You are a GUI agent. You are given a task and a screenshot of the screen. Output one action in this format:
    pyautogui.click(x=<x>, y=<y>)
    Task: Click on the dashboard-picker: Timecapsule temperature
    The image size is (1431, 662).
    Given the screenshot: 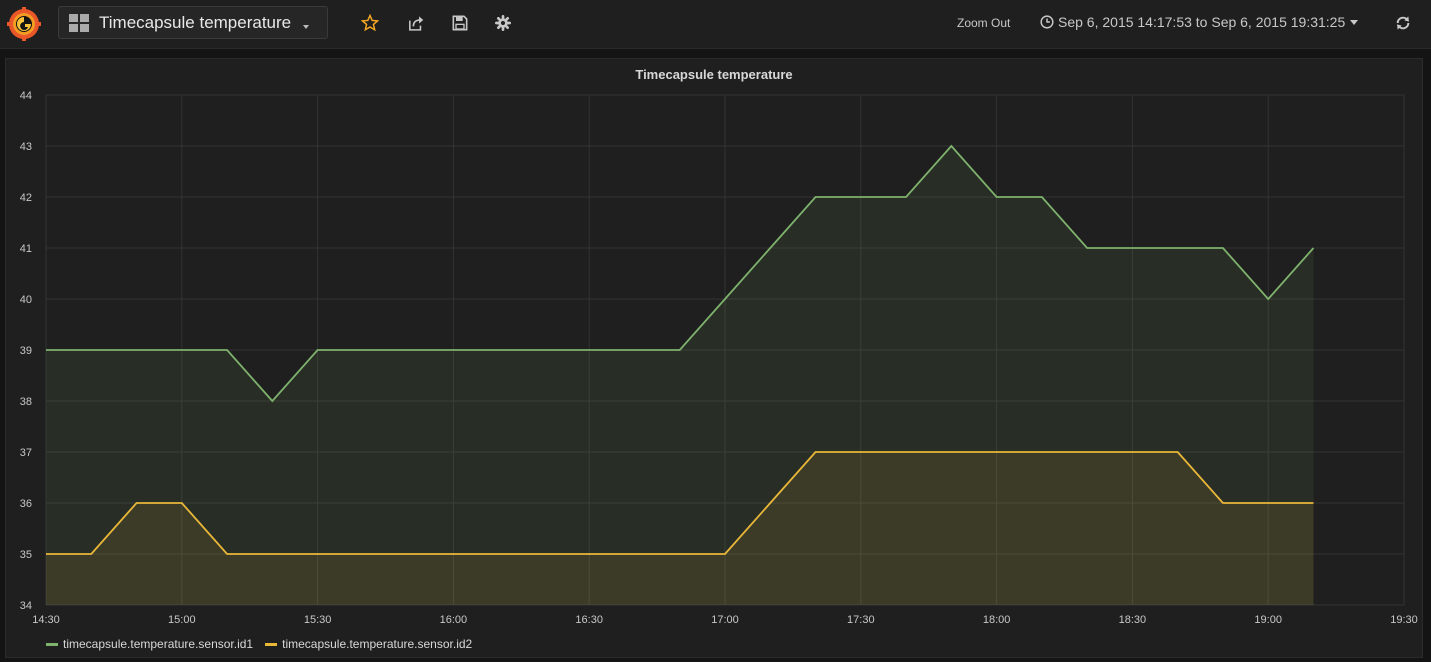 What is the action you would take?
    pyautogui.click(x=193, y=22)
    